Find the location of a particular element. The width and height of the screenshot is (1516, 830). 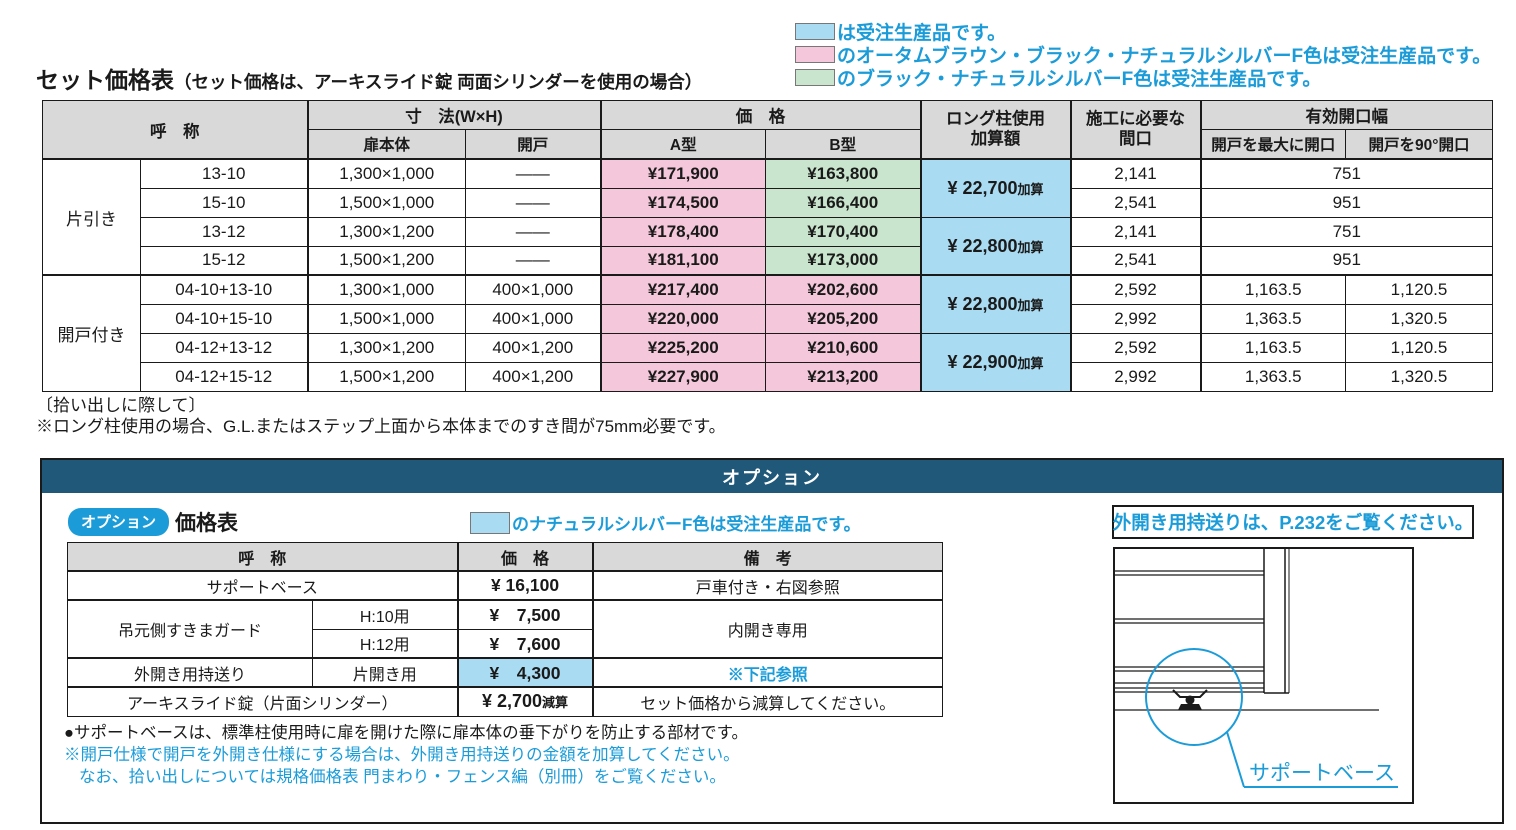

legend-item: は受注生産品です。 is located at coordinates (1143, 32).